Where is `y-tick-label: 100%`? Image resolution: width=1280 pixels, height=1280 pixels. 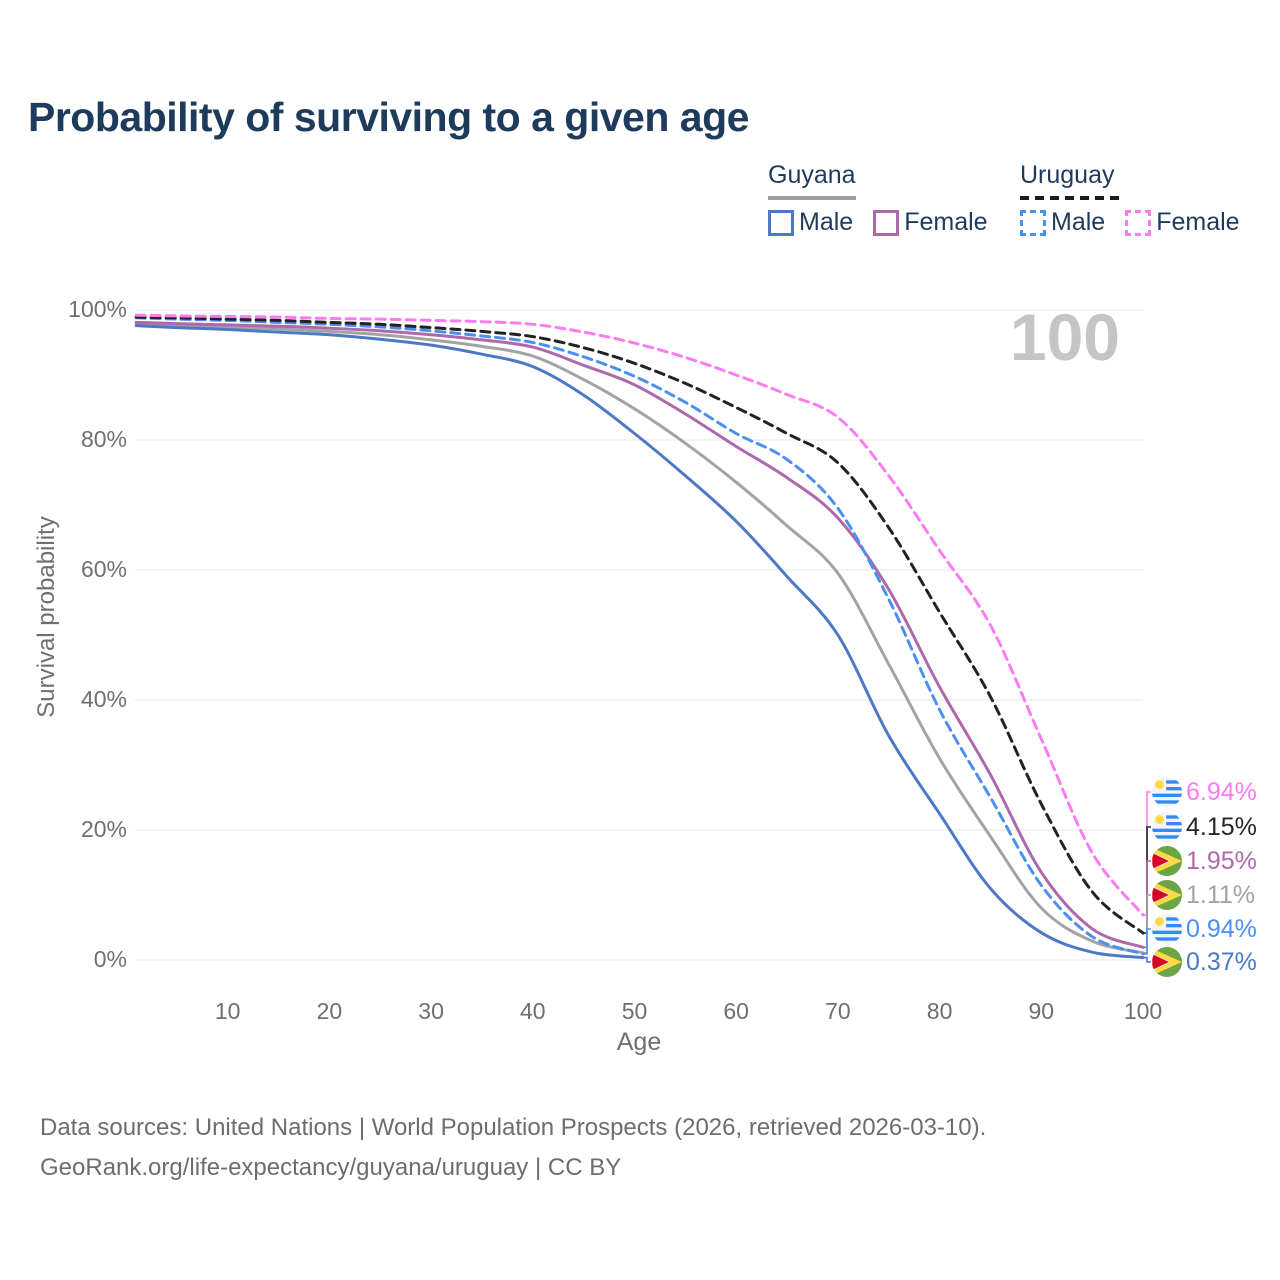
y-tick-label: 100% is located at coordinates (97, 309).